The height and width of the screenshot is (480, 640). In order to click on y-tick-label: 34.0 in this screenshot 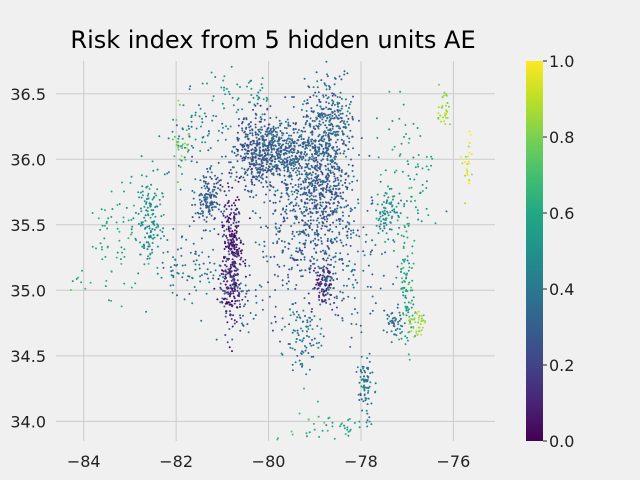, I will do `click(28, 421)`.